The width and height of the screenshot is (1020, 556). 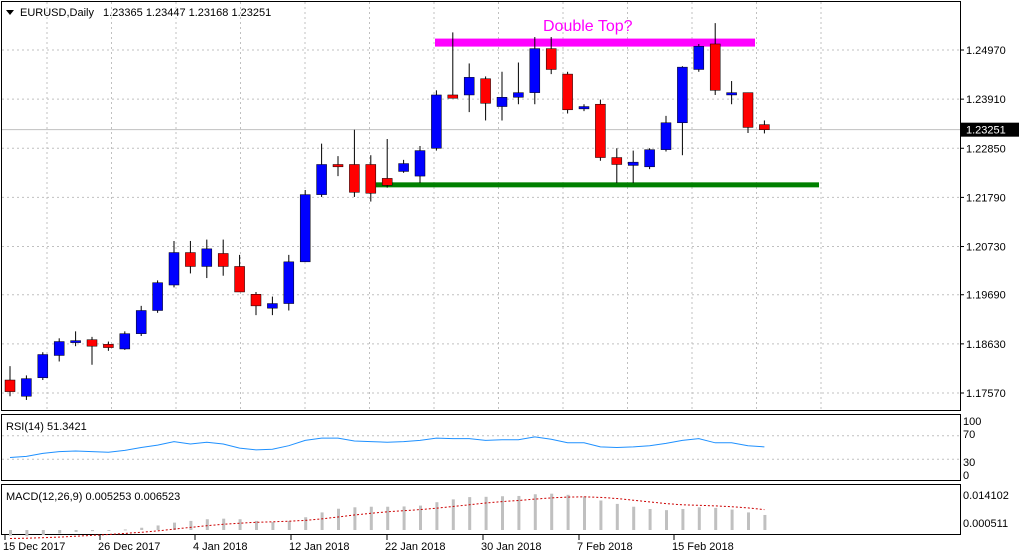 What do you see at coordinates (187, 13) in the screenshot?
I see `ohlc-label: 1.23365 1.23447 1.23168 1.23251` at bounding box center [187, 13].